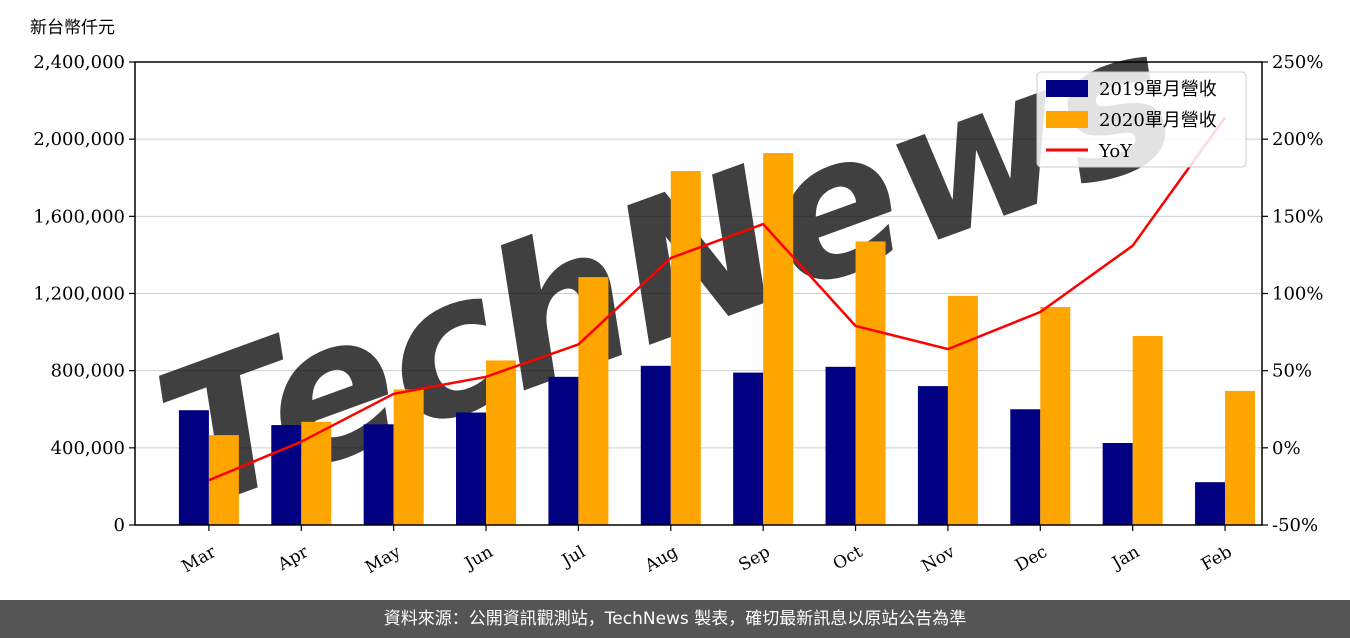  What do you see at coordinates (119, 525) in the screenshot?
I see `y-tick-label: 0` at bounding box center [119, 525].